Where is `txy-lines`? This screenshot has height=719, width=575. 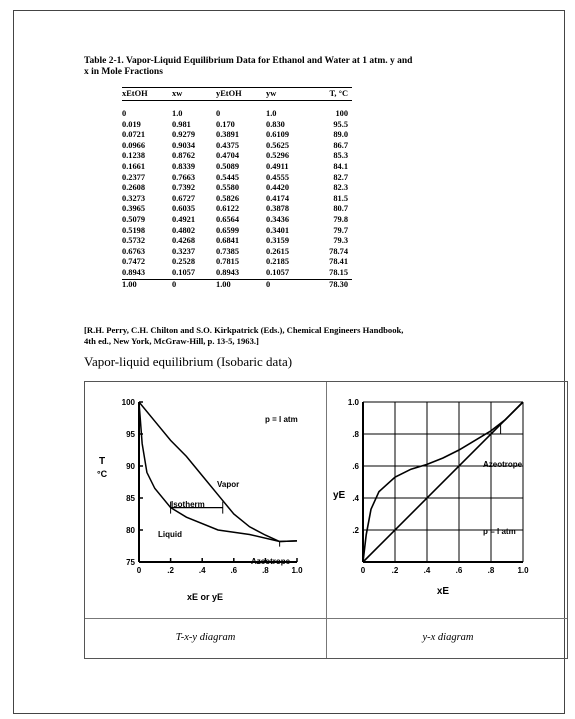
txy-lines is located at coordinates (218, 474).